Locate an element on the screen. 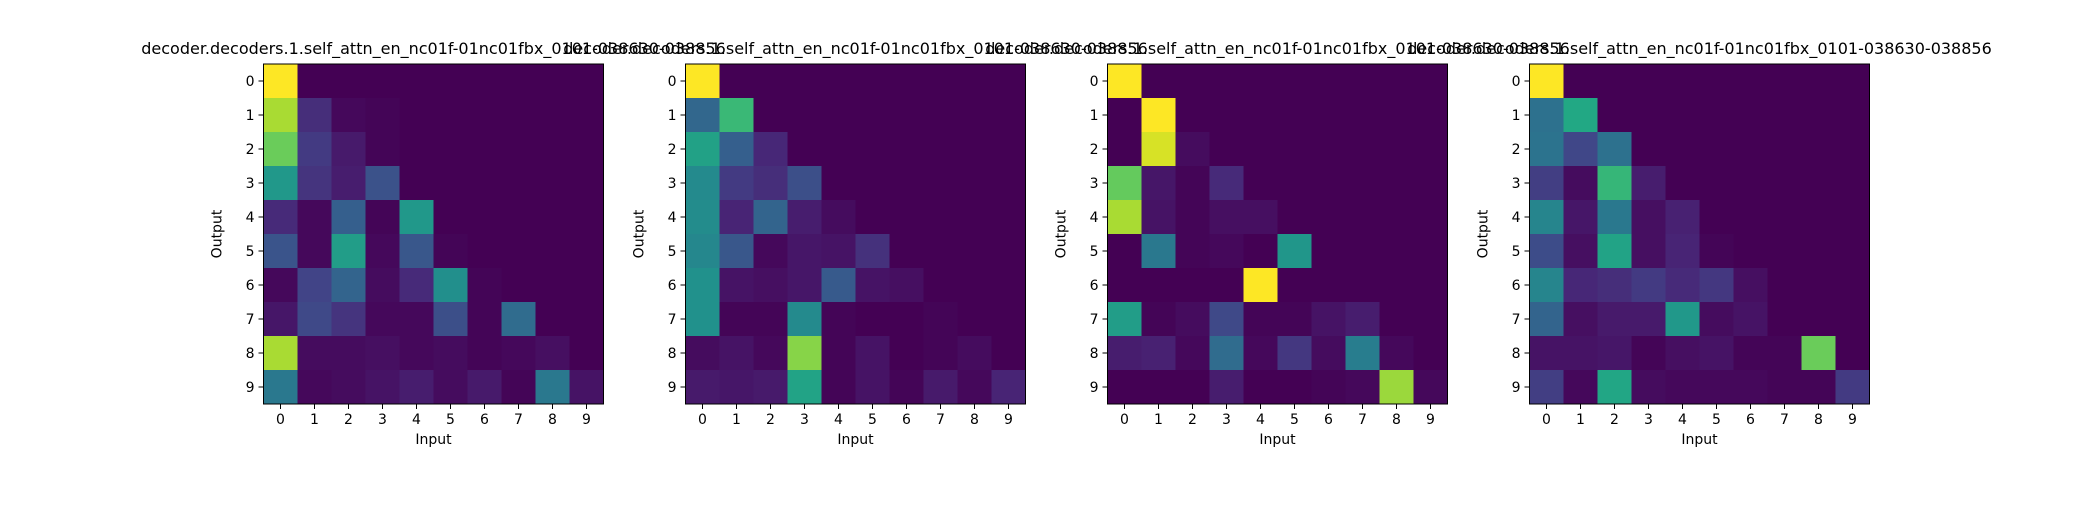 The image size is (2080, 520). heatmap-cell-r7-c0 is located at coordinates (280, 319).